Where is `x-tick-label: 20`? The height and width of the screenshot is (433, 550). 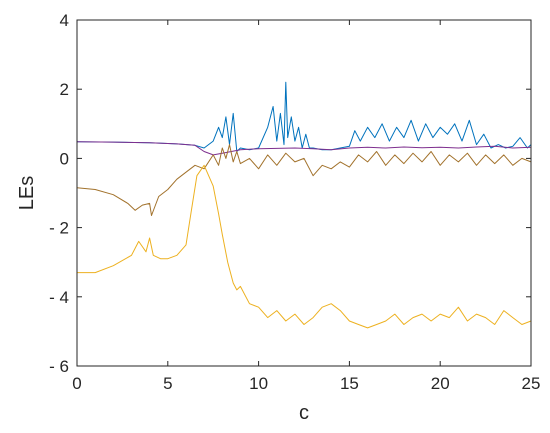
x-tick-label: 20 is located at coordinates (440, 383).